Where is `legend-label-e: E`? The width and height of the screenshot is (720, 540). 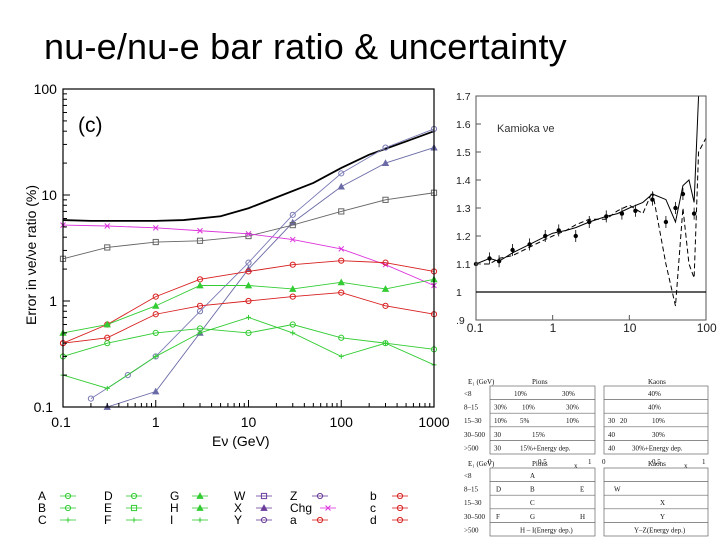
legend-label-e: E is located at coordinates (108, 508).